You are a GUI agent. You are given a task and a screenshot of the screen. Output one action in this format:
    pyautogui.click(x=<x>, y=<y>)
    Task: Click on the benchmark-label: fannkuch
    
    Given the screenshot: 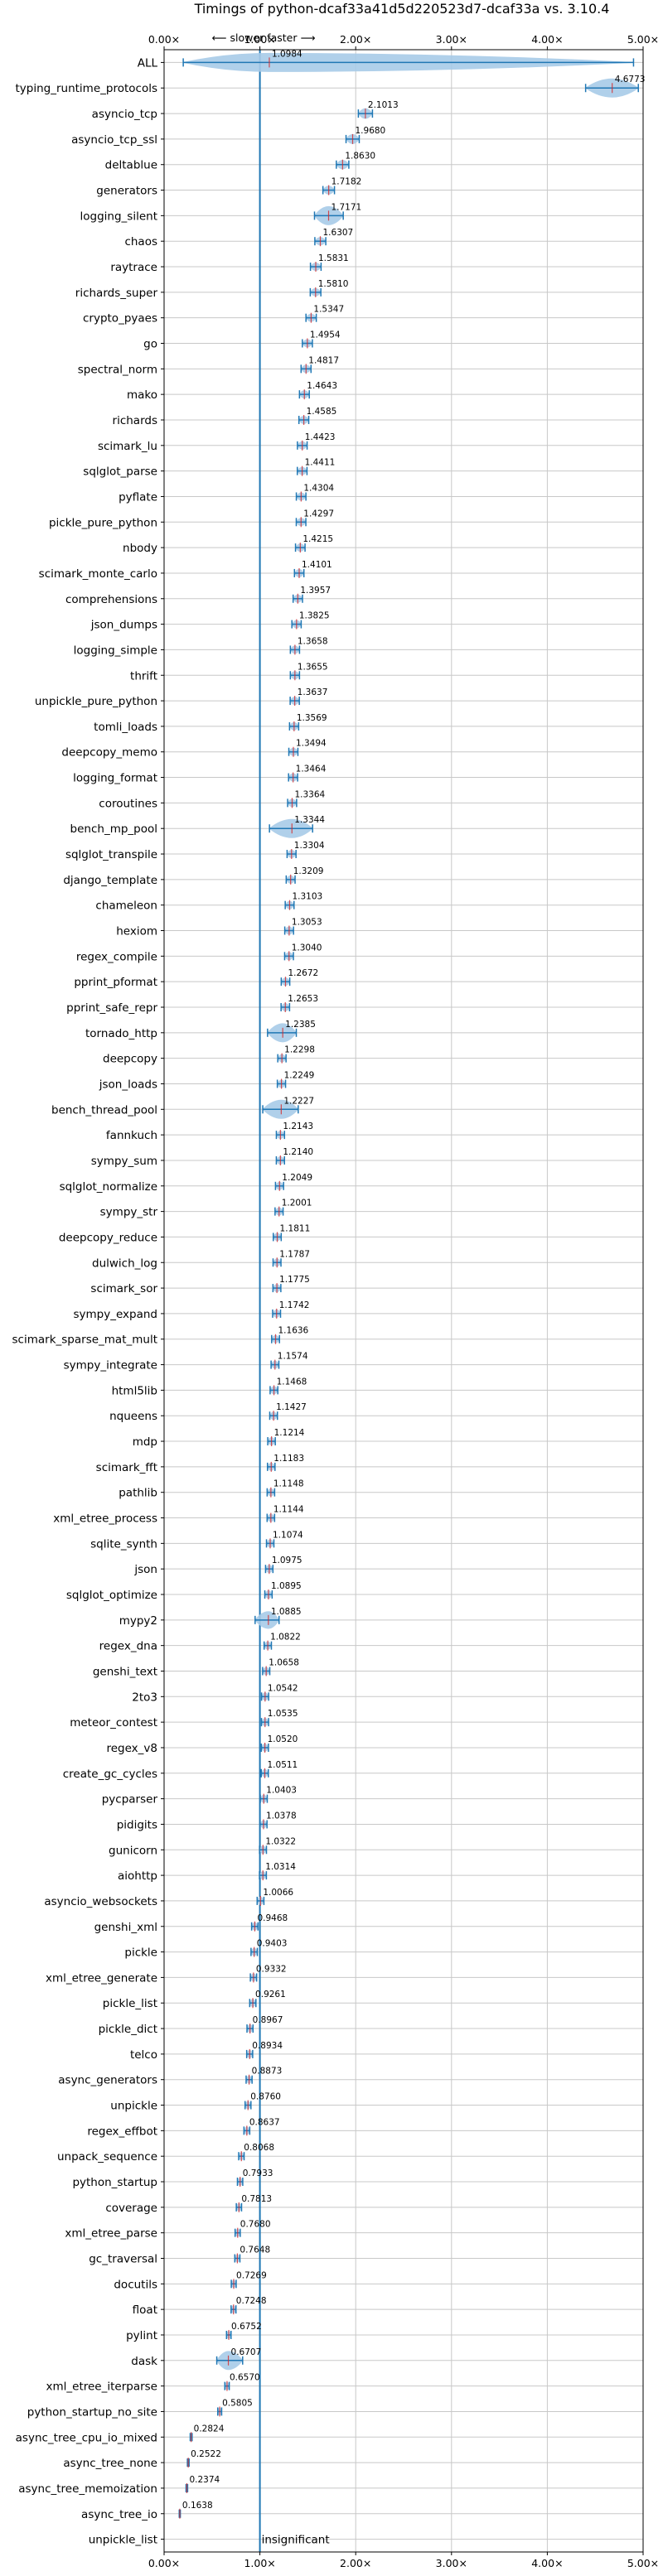 What is the action you would take?
    pyautogui.click(x=131, y=1135)
    